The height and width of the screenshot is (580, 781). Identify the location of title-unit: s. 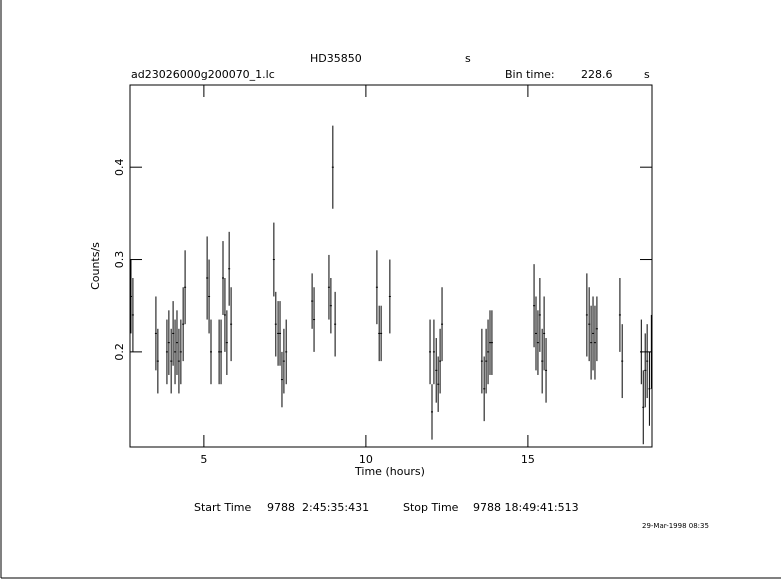
(468, 58).